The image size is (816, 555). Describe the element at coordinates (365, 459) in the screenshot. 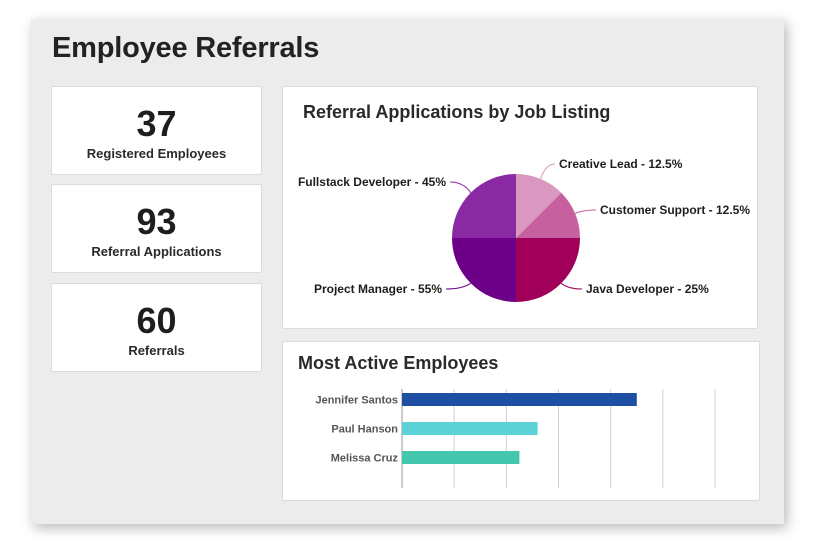

I see `bar-category-label: Melissa Cruz` at that location.